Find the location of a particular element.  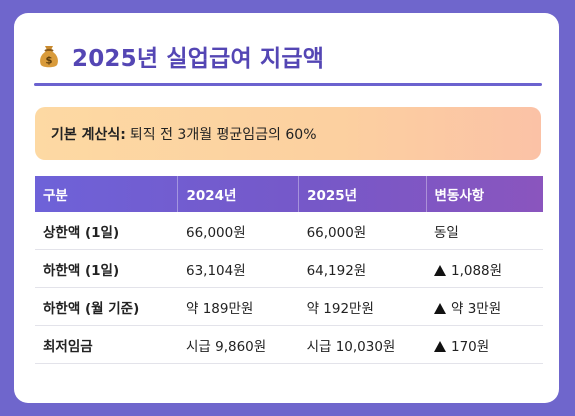

table-header-row: 구분 2024년 2025년 변동사항 is located at coordinates (289, 194).